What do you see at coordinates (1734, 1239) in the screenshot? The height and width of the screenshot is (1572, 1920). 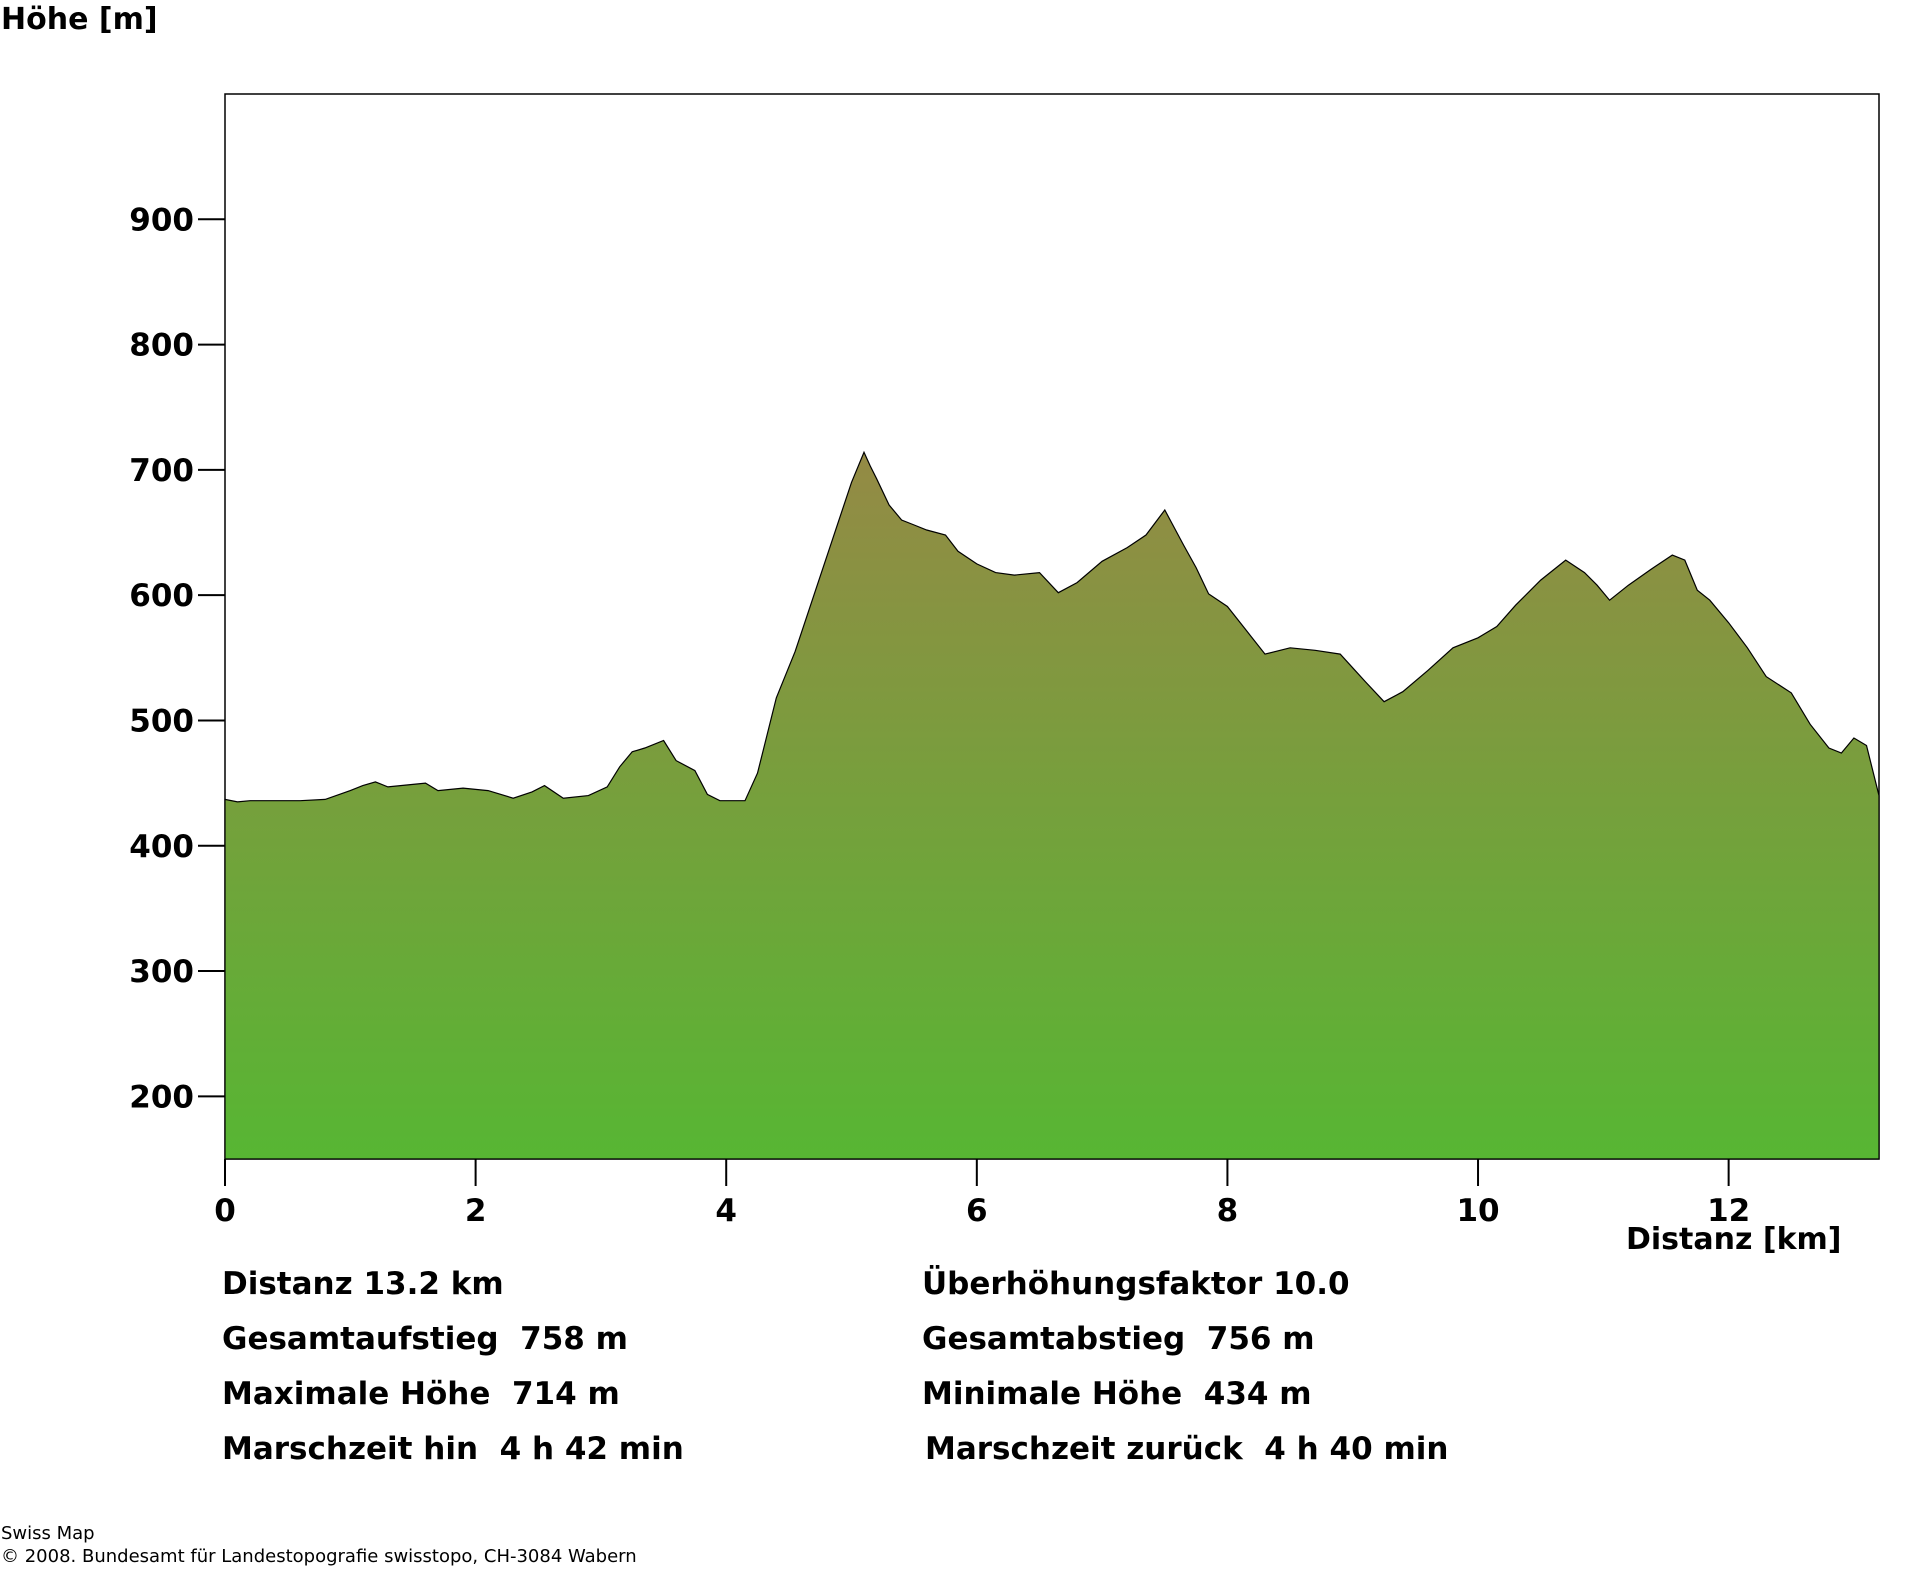 I see `x-axis-title: Distanz [km]` at bounding box center [1734, 1239].